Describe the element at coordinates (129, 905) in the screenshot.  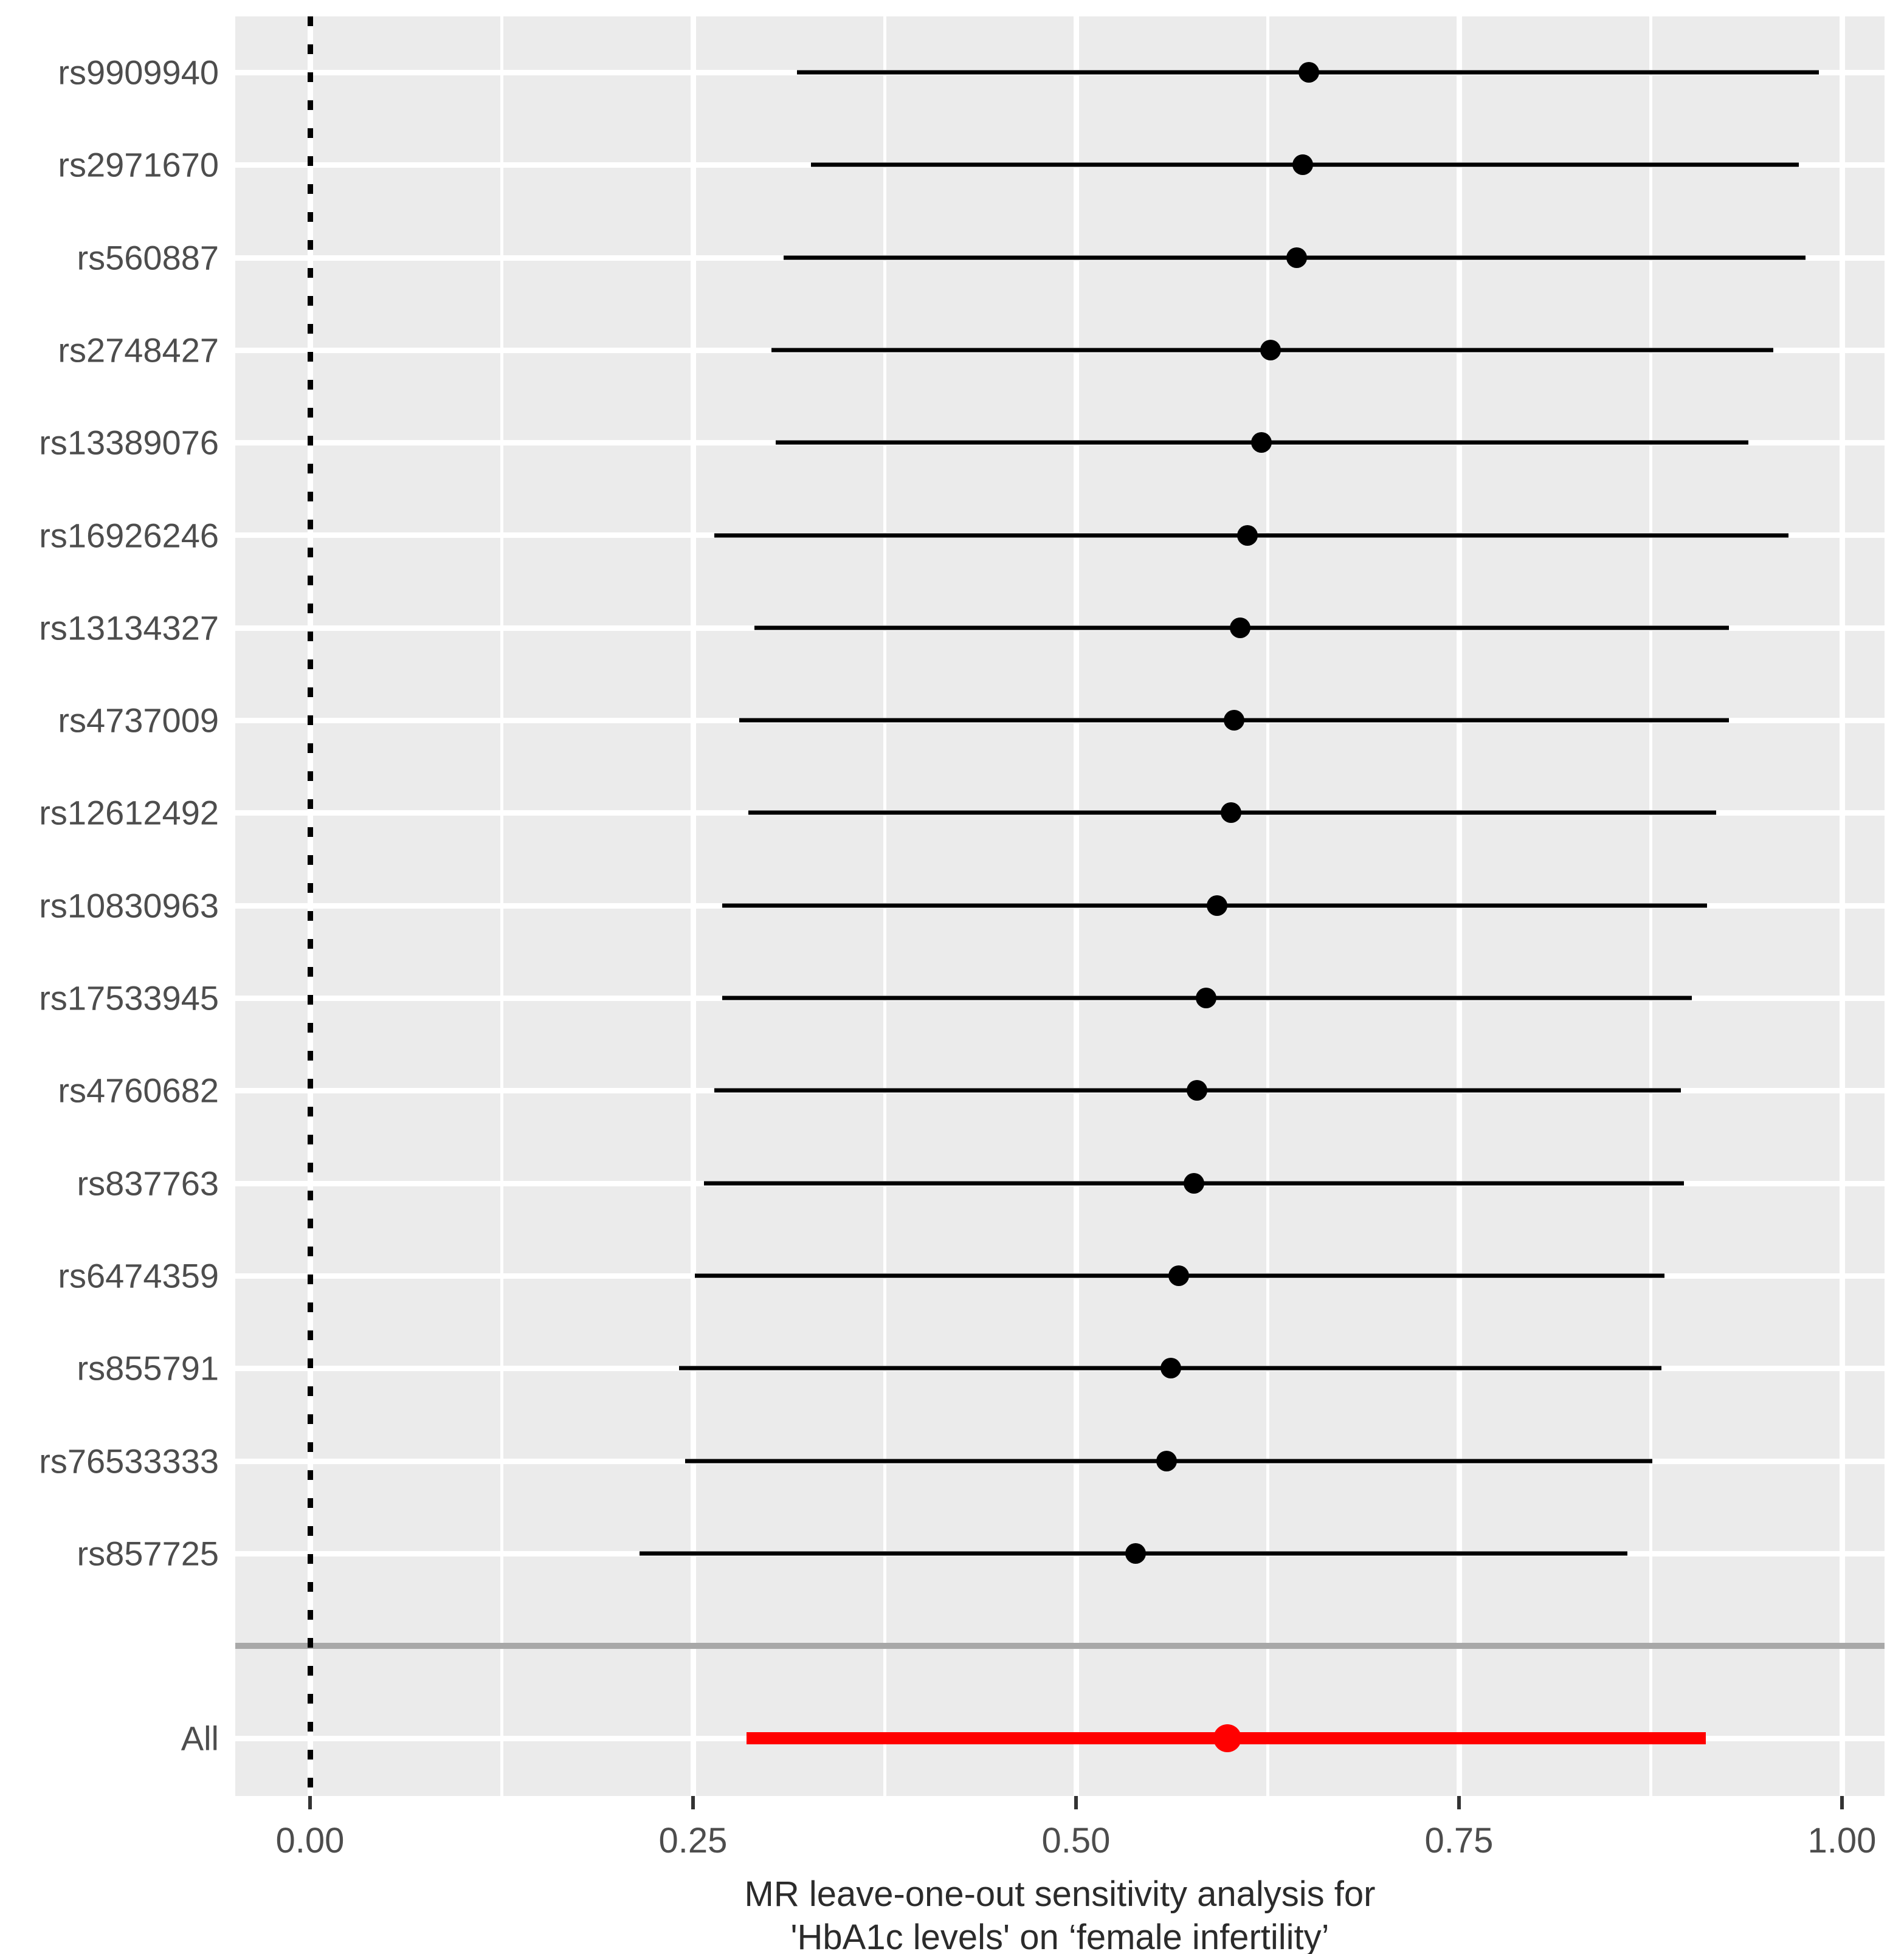
I see `y-axis-label-rs10830963: rs10830963` at that location.